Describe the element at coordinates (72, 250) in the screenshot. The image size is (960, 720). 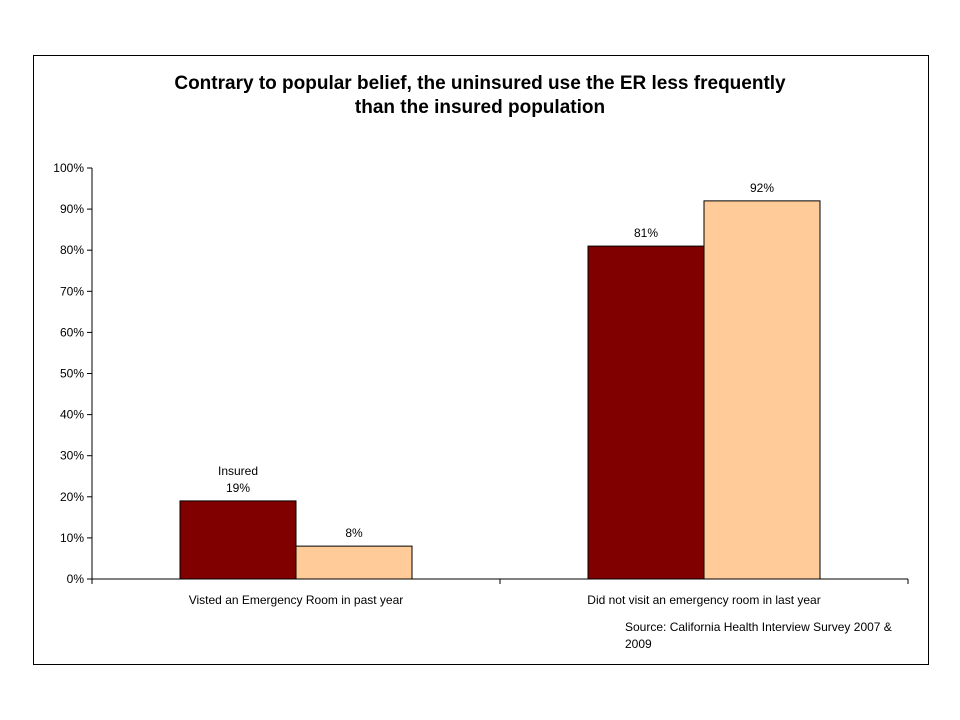
I see `y-tick-label: 80%` at that location.